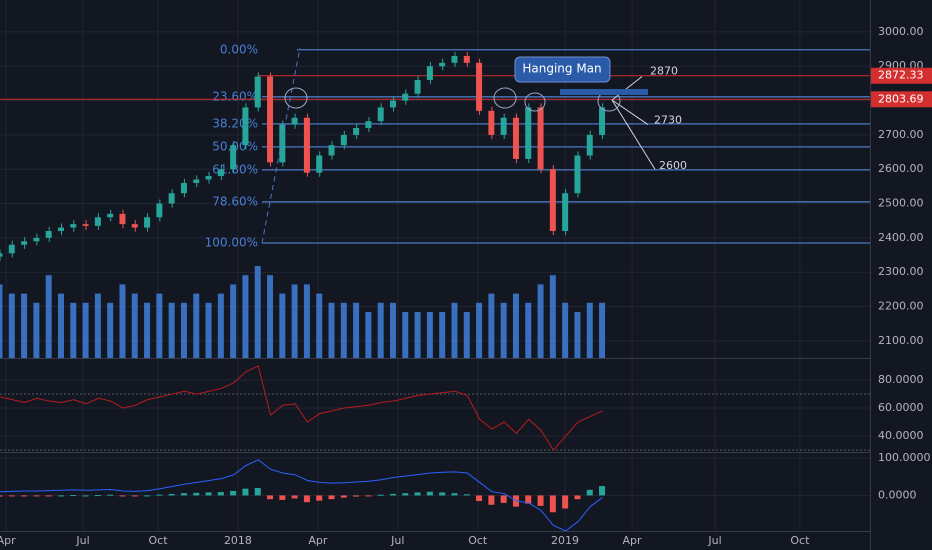  I want to click on y-tick-label: 40.0000, so click(901, 435).